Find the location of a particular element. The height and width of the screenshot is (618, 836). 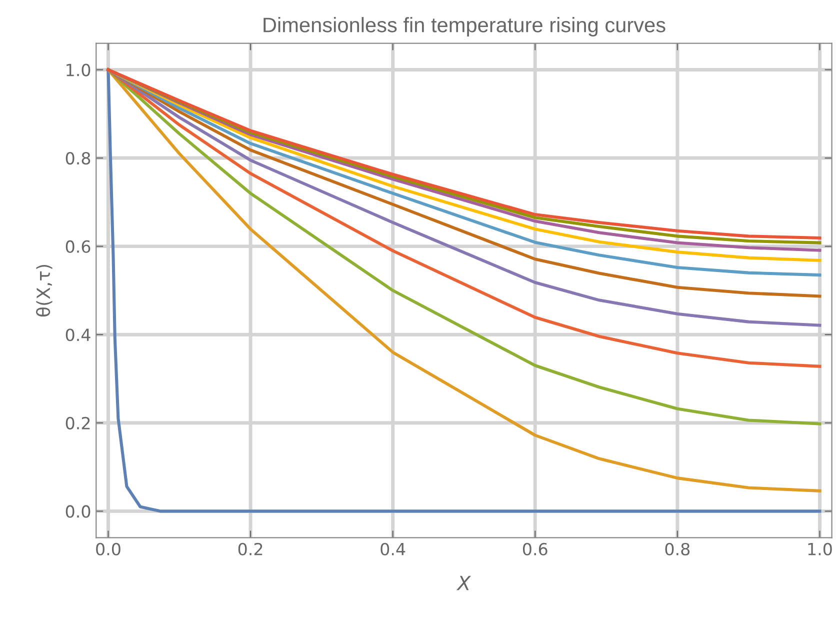

y-tick-label: 0.2 is located at coordinates (78, 423).